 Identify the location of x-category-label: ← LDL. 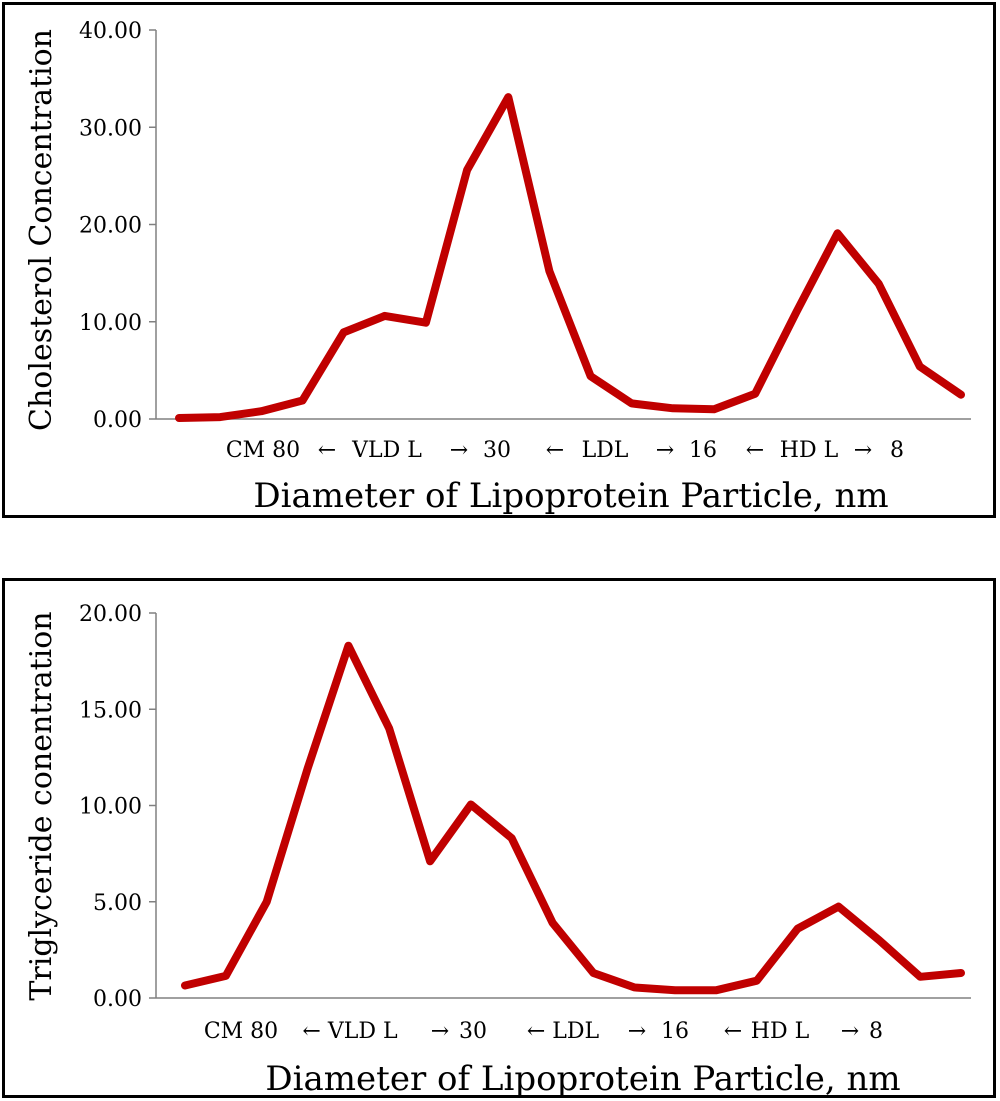
(563, 1031).